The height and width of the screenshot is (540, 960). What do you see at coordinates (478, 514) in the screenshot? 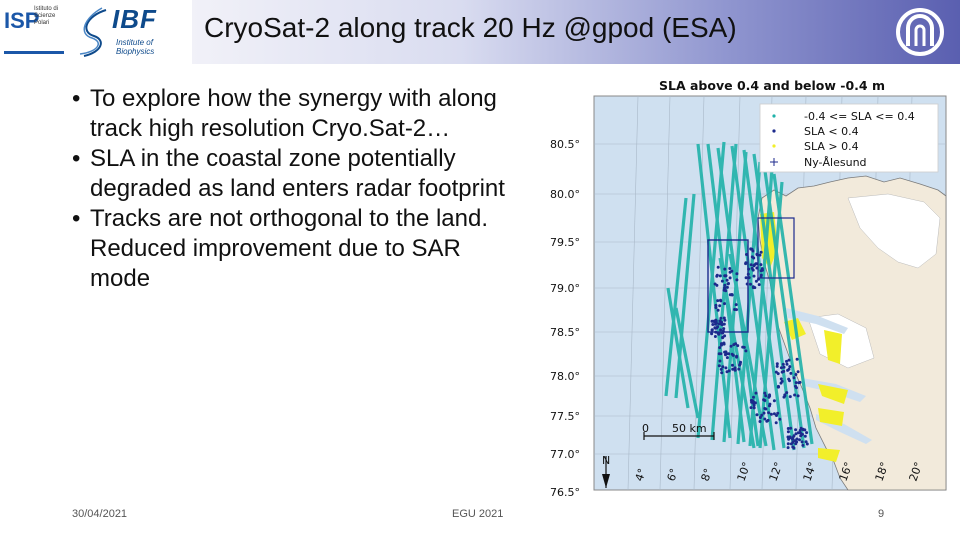
I see `footer-event: EGU 2021` at bounding box center [478, 514].